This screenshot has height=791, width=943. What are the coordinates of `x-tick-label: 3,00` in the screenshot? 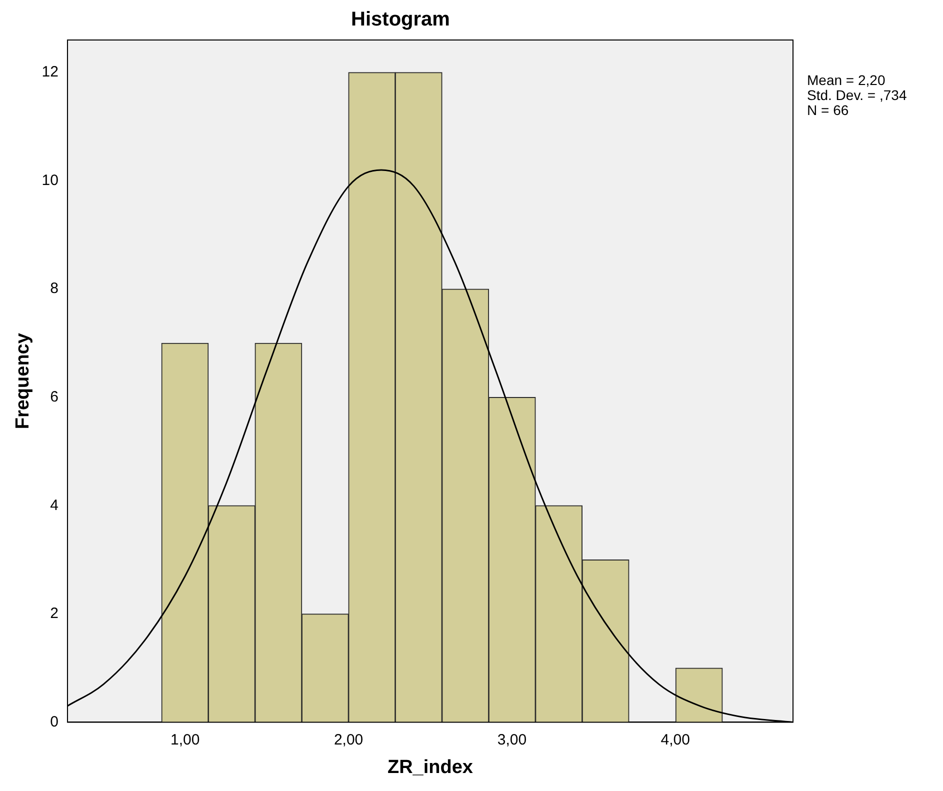 It's located at (512, 739).